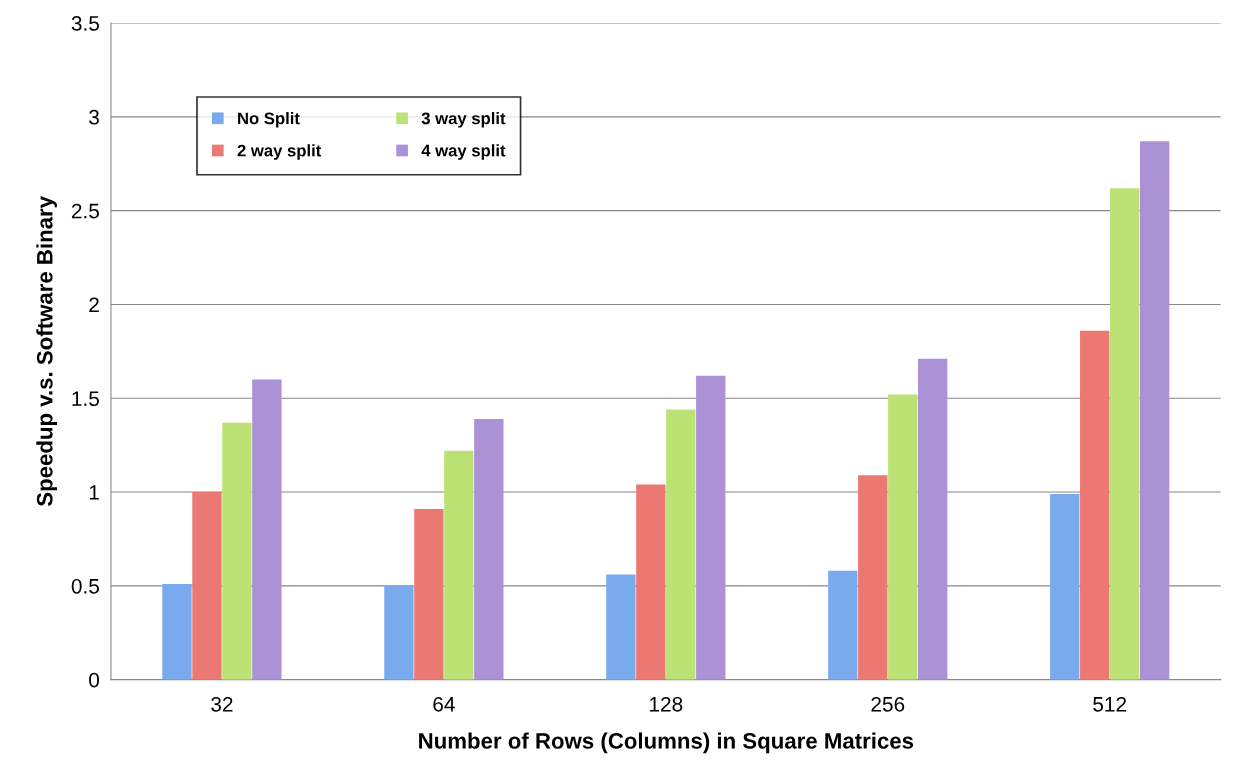 This screenshot has width=1233, height=768. I want to click on y-tick-label: 2, so click(94, 305).